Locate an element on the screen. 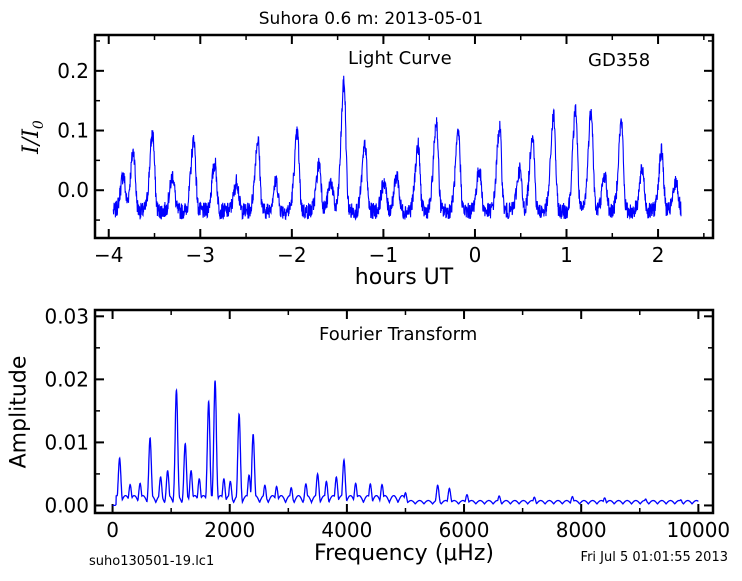  light-curve-xtick-label: 0 is located at coordinates (475, 255).